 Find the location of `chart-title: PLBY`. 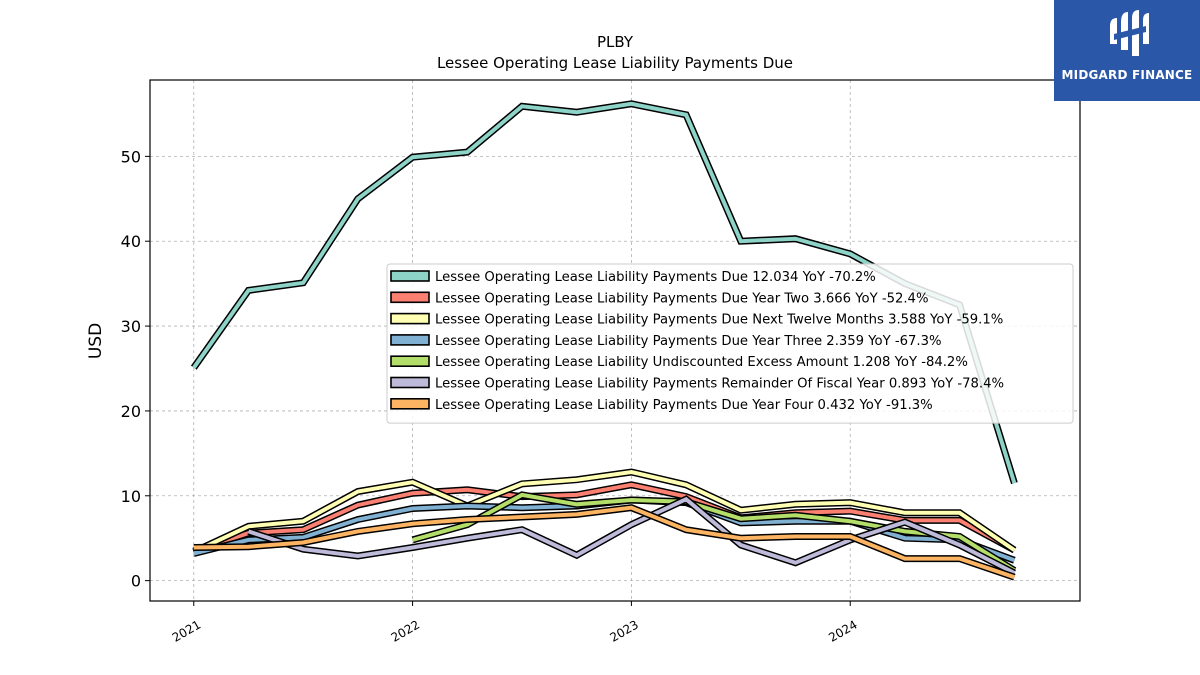

chart-title: PLBY is located at coordinates (615, 42).